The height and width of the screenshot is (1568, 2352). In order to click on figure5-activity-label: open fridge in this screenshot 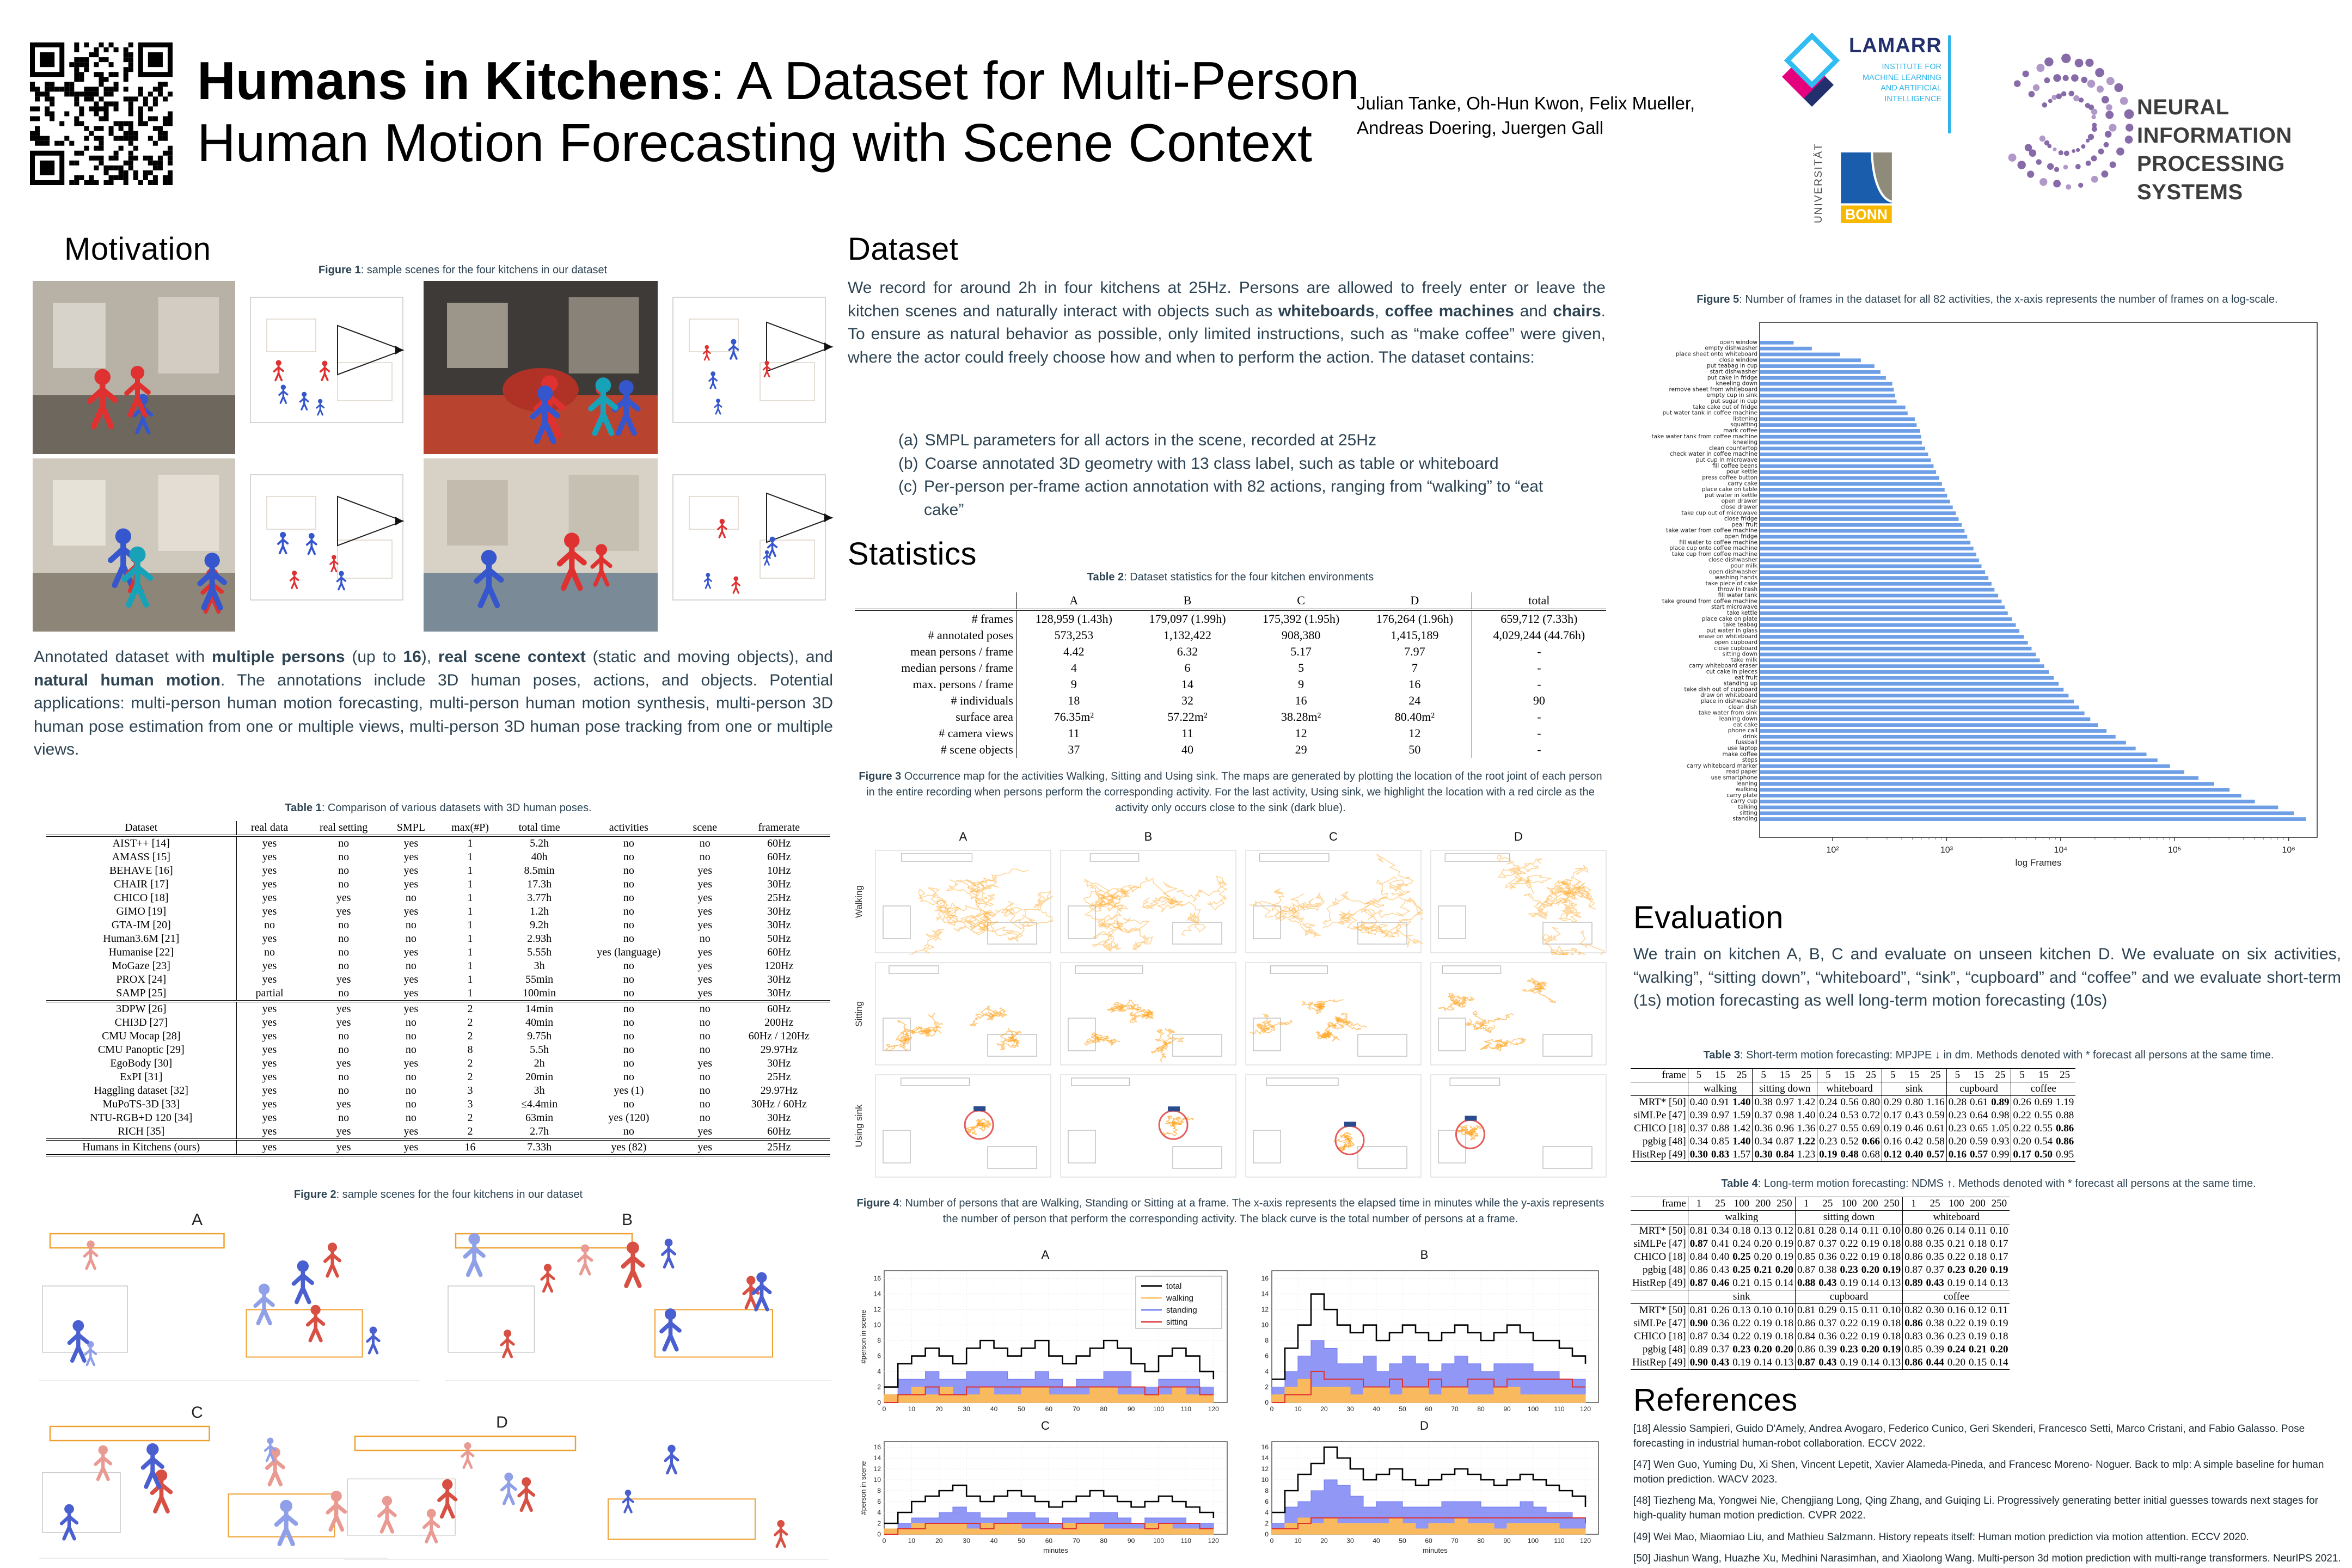, I will do `click(1741, 537)`.